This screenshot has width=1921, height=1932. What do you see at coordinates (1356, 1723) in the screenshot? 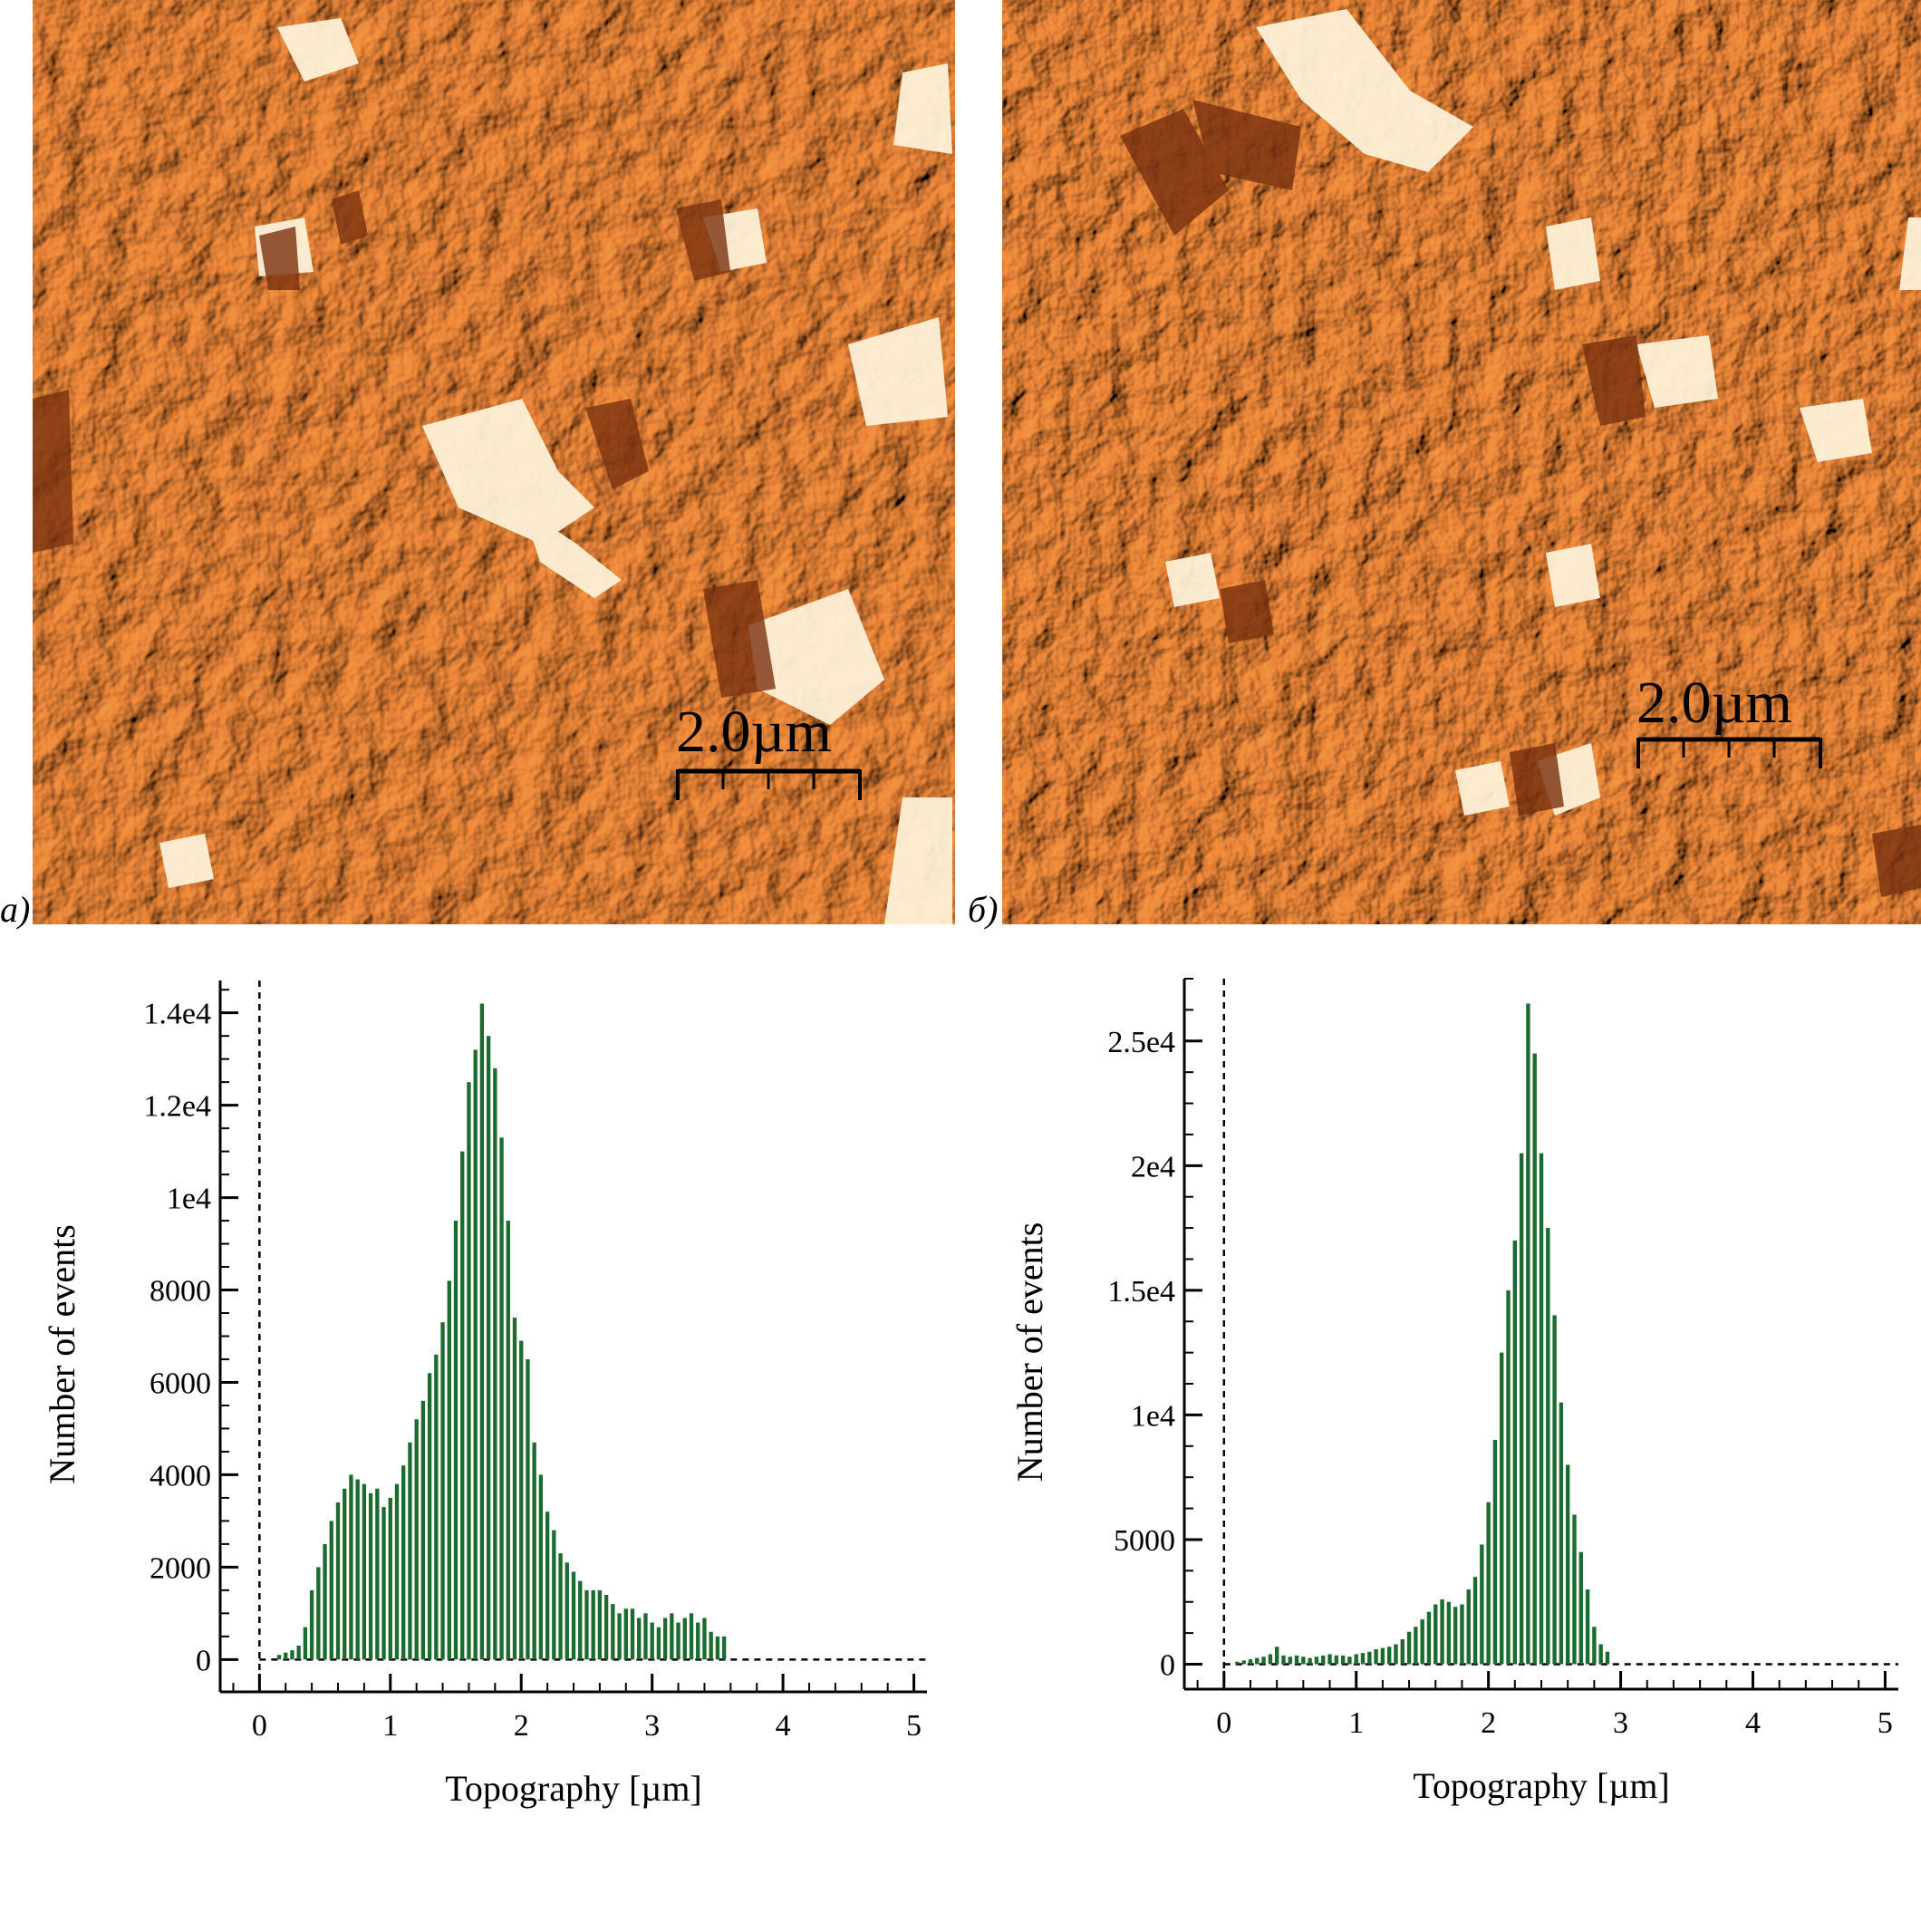
I see `x-tick-label-b: 1` at bounding box center [1356, 1723].